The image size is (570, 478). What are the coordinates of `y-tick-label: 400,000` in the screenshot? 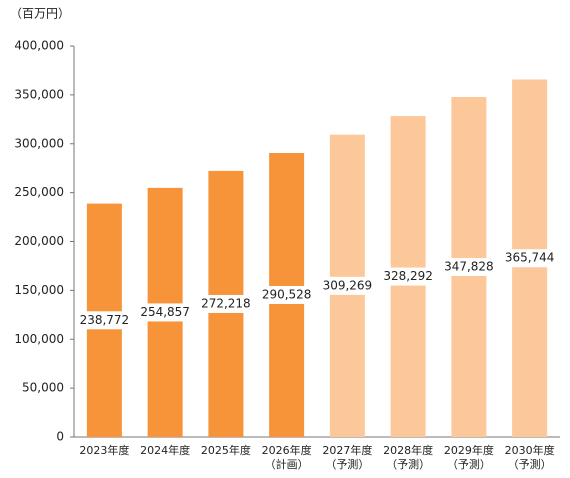 It's located at (39, 46).